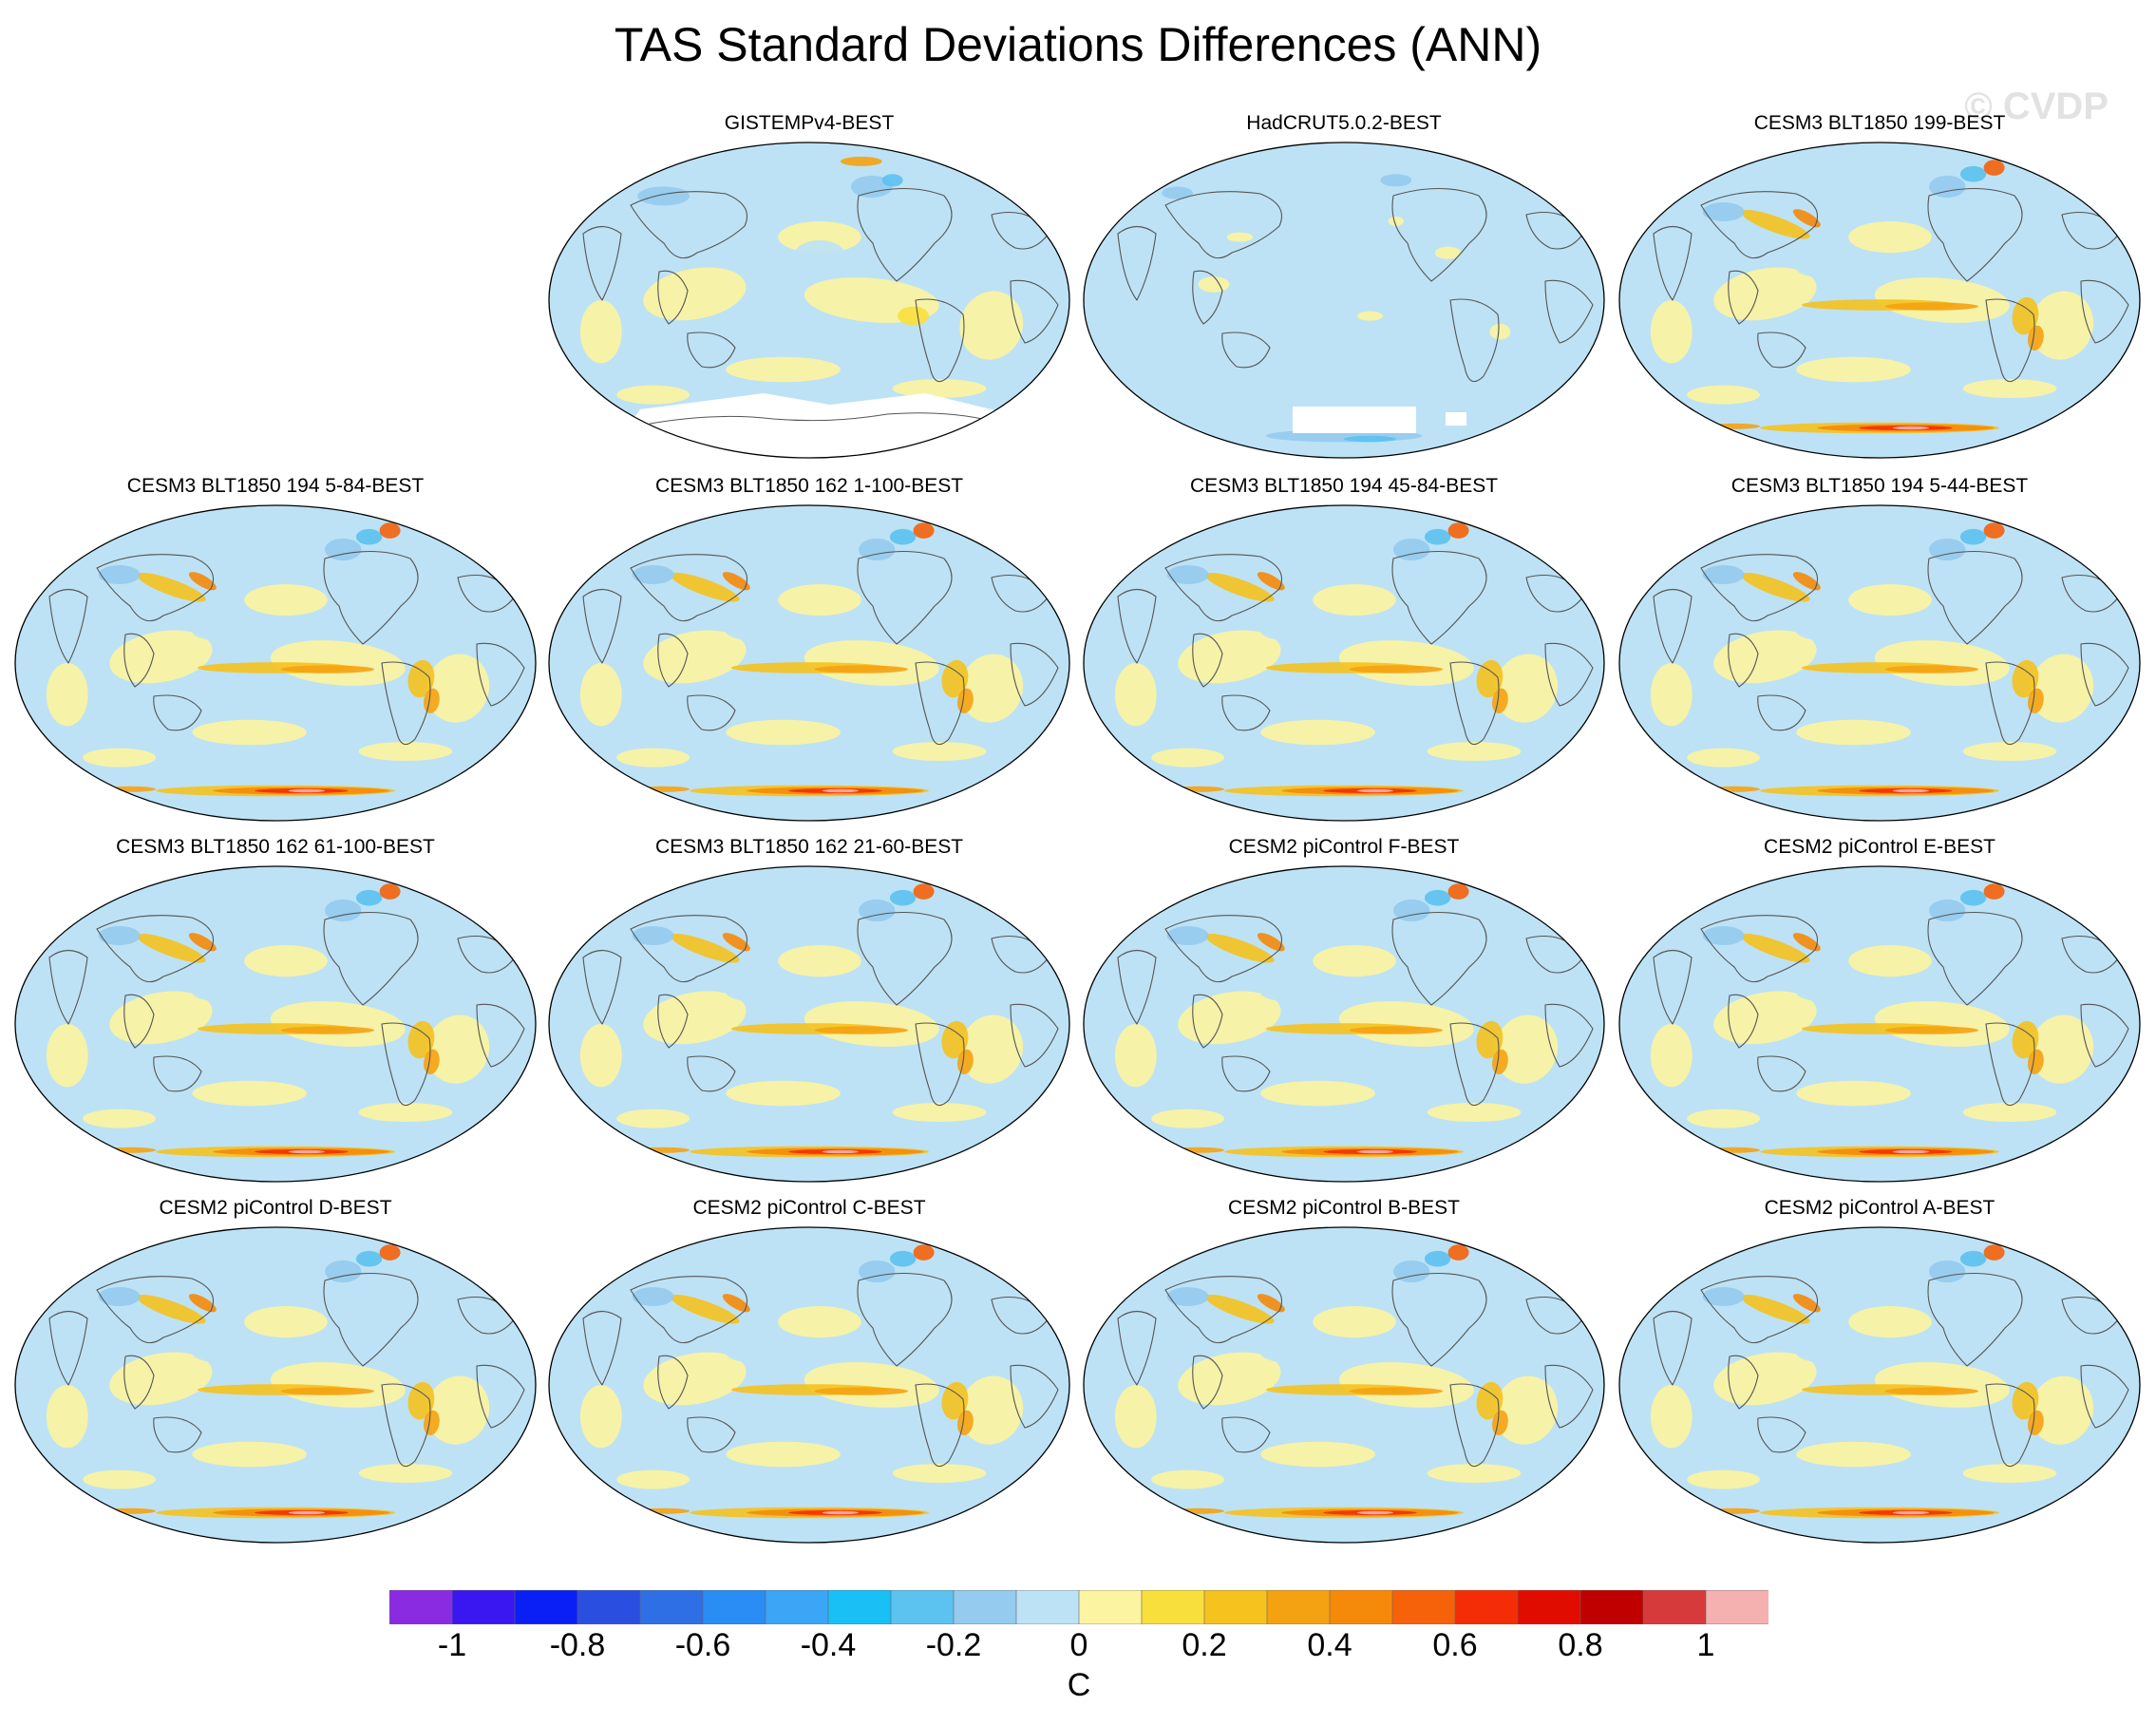 Image resolution: width=2156 pixels, height=1725 pixels. I want to click on panel-title: CESM3 BLT1850 162 21-60-BEST, so click(809, 847).